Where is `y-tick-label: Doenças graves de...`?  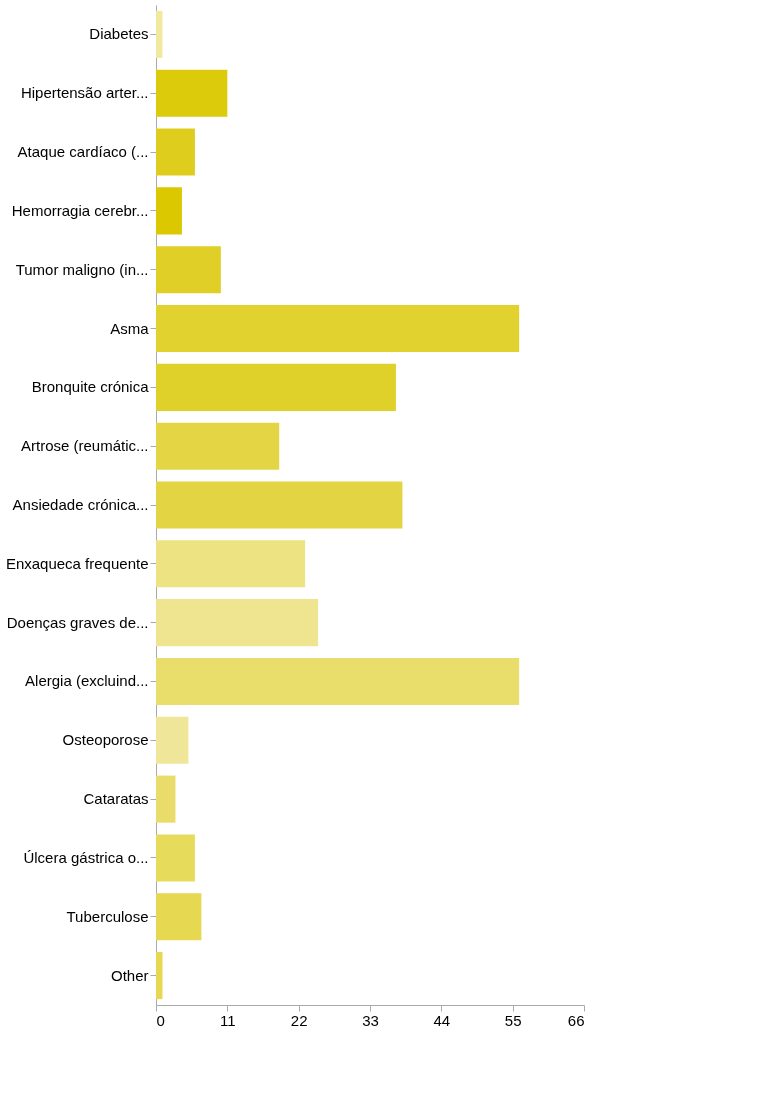 y-tick-label: Doenças graves de... is located at coordinates (77, 622).